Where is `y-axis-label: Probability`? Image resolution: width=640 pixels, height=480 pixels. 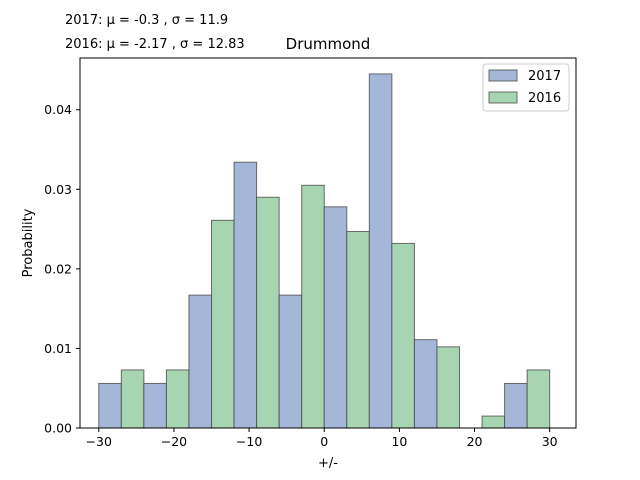 y-axis-label: Probability is located at coordinates (28, 242).